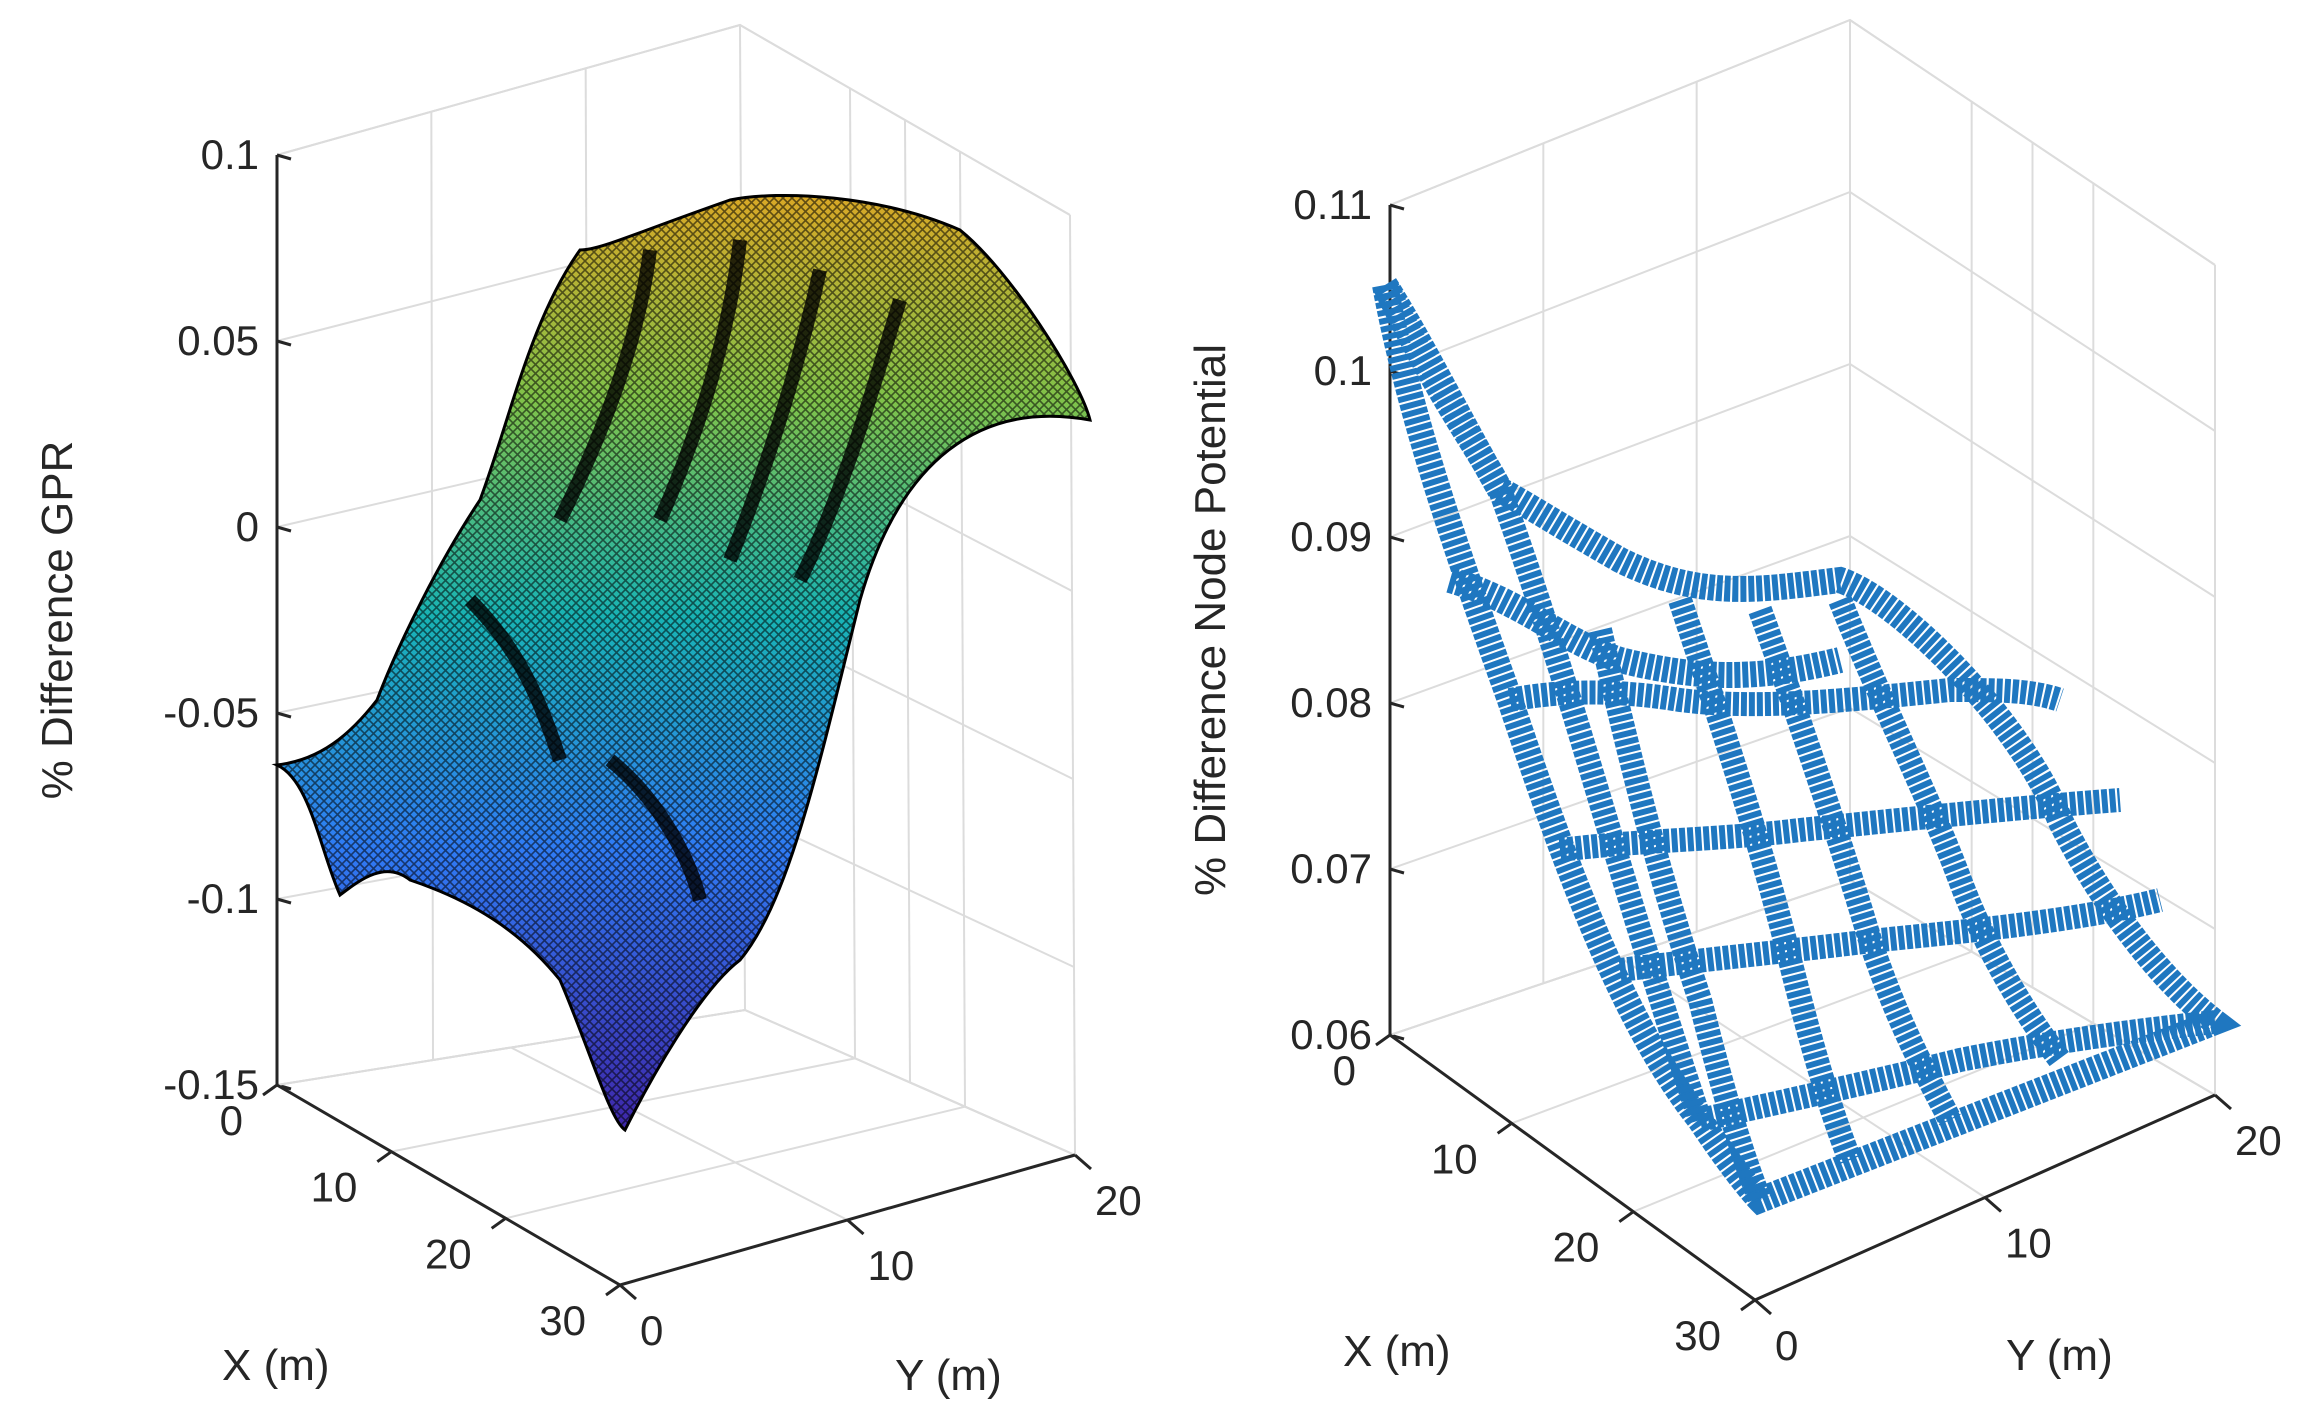  Describe the element at coordinates (1454, 1158) in the screenshot. I see `right-x-tick-label: 10` at that location.